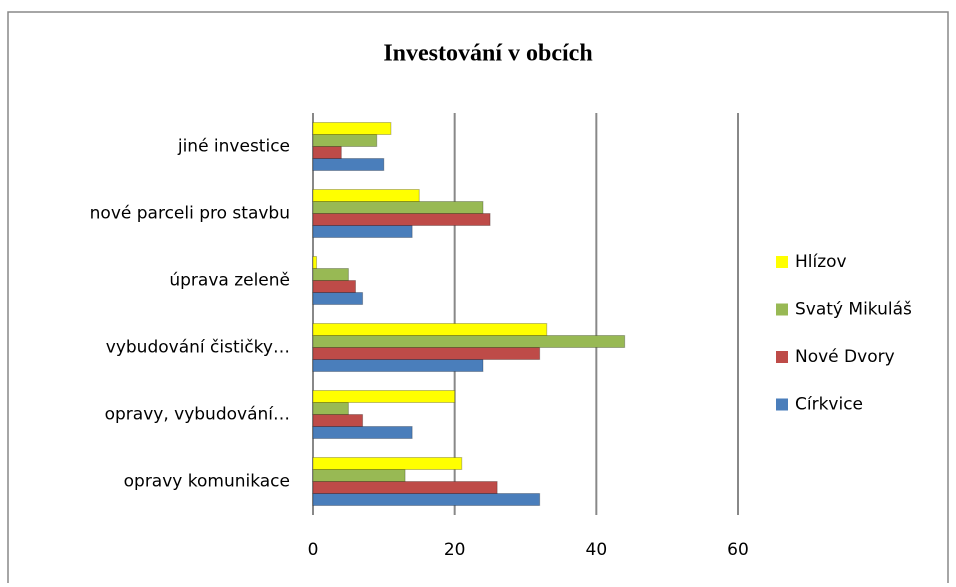 The width and height of the screenshot is (956, 587). What do you see at coordinates (207, 482) in the screenshot?
I see `y-tick-label: opravy komunikace` at bounding box center [207, 482].